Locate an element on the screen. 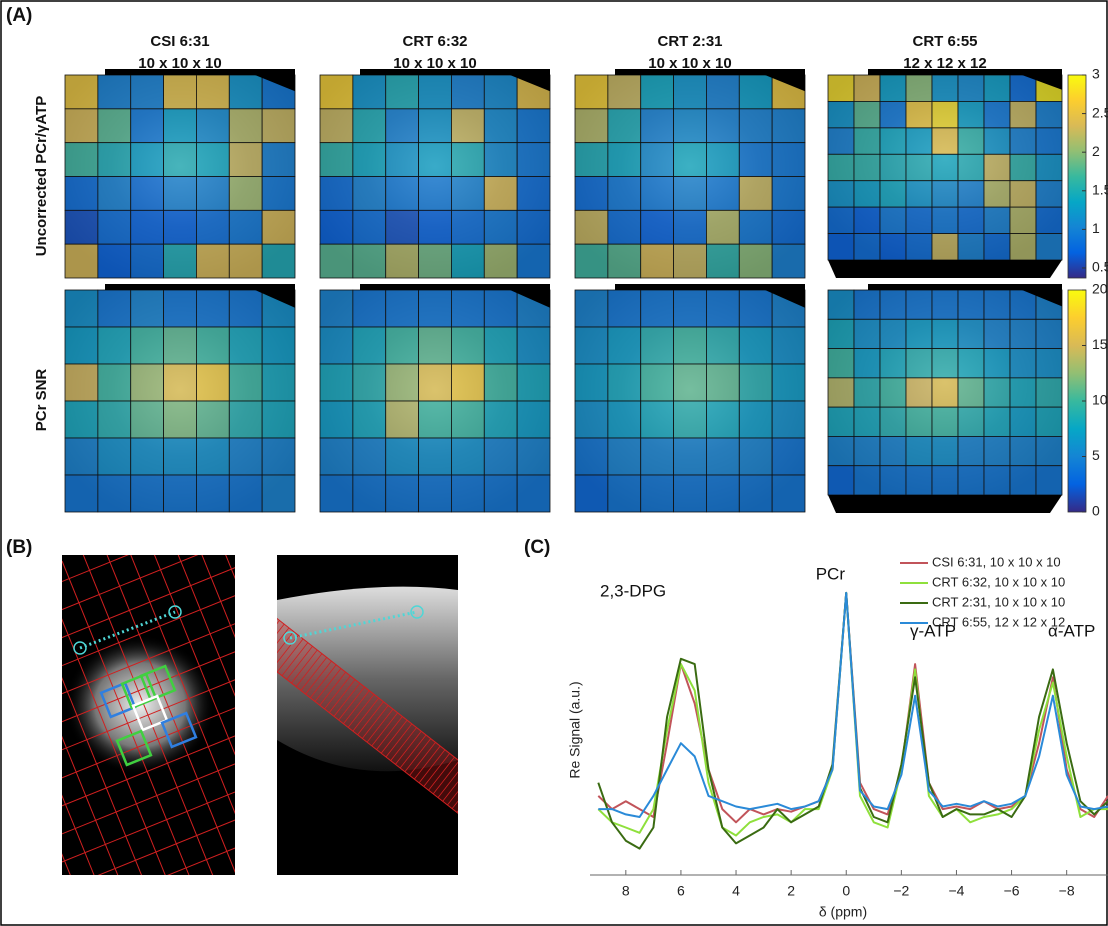 The height and width of the screenshot is (926, 1108). x-tick-label: −6 is located at coordinates (1012, 891).